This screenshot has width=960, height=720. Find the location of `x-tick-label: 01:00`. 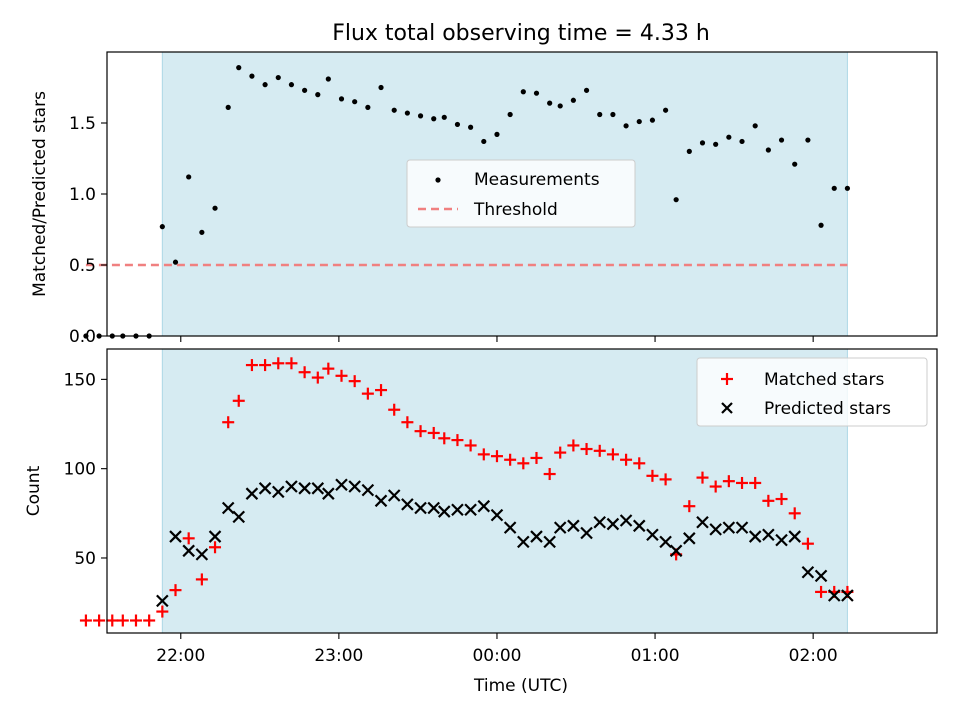

x-tick-label: 01:00 is located at coordinates (655, 656).